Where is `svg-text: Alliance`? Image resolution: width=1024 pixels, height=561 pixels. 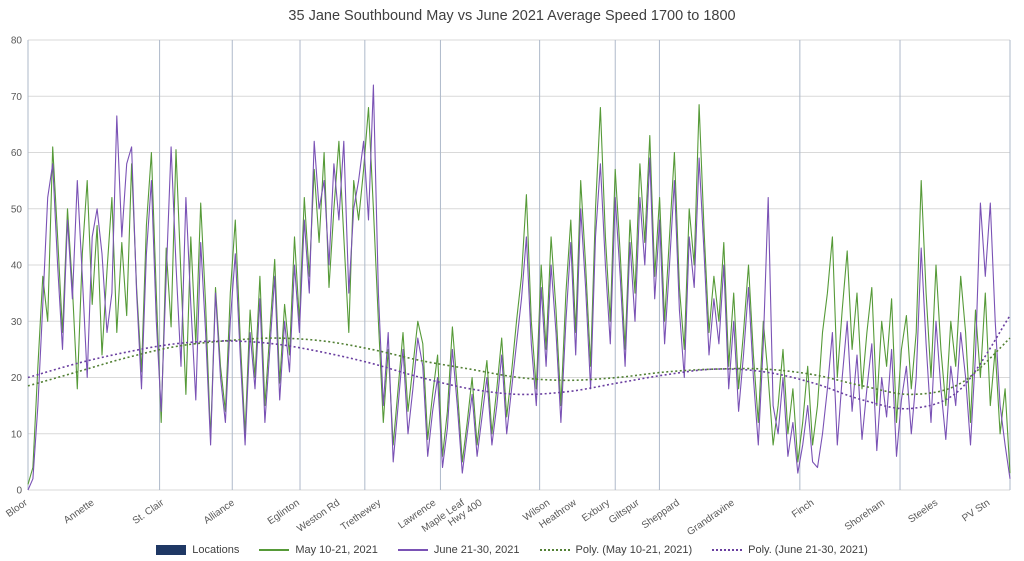 svg-text: Alliance is located at coordinates (219, 511).